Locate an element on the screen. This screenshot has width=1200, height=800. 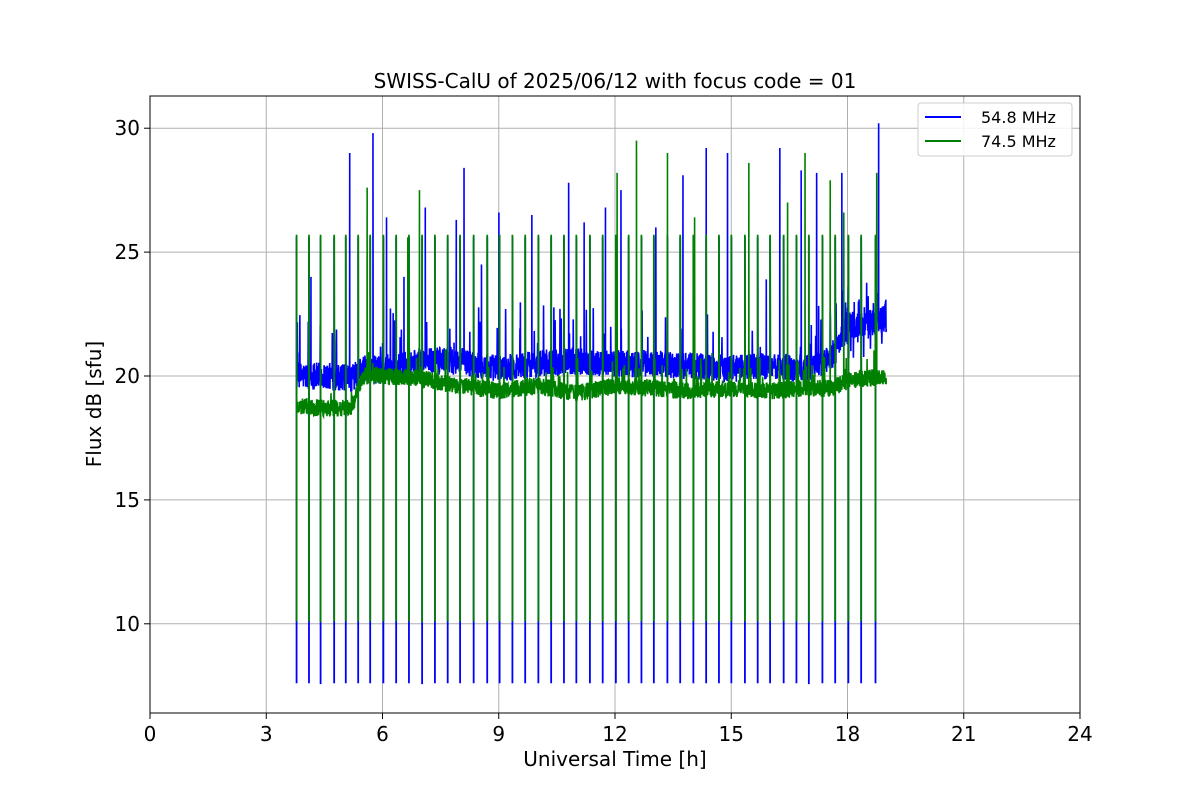
x-tick-label: 12 is located at coordinates (614, 734).